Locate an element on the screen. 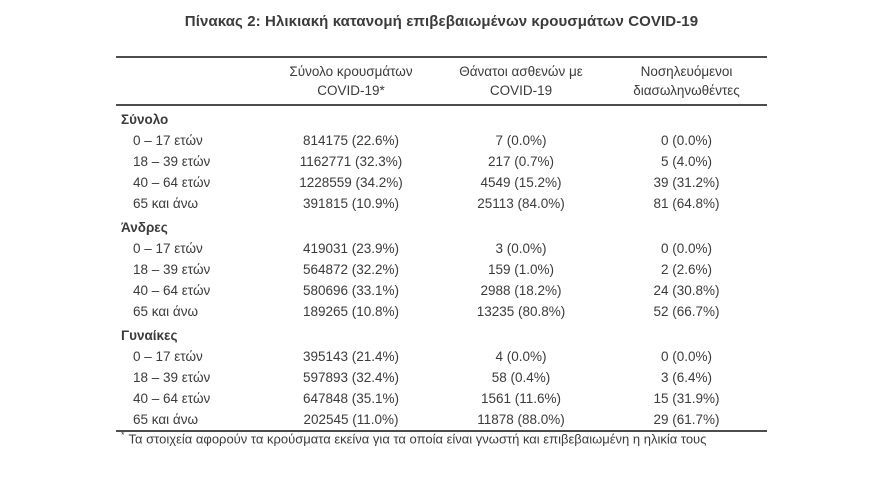  cases-cell: 580696 (33.1%) is located at coordinates (351, 290).